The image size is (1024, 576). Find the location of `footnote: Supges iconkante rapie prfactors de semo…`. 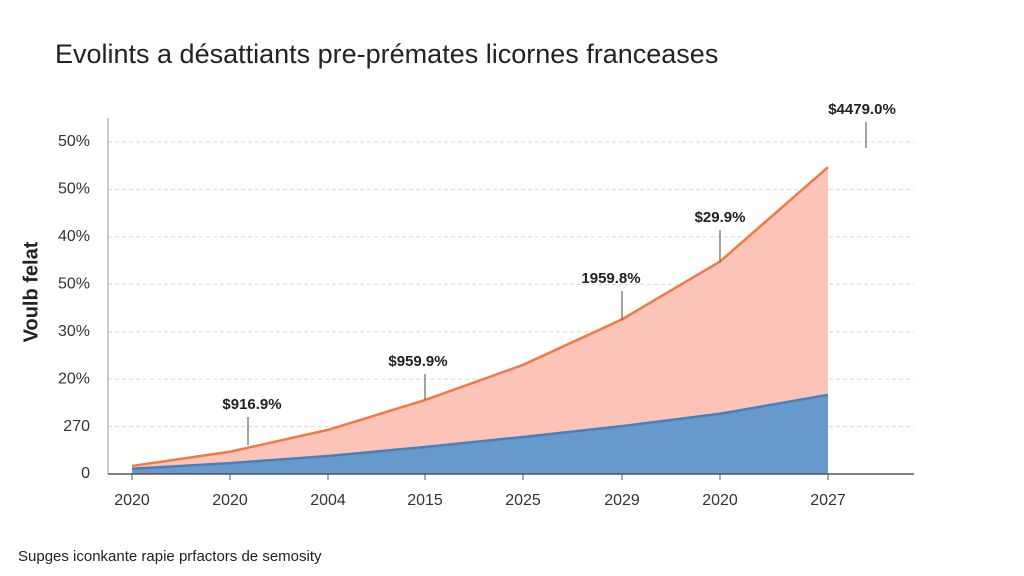

footnote: Supges iconkante rapie prfactors de semo… is located at coordinates (170, 556).